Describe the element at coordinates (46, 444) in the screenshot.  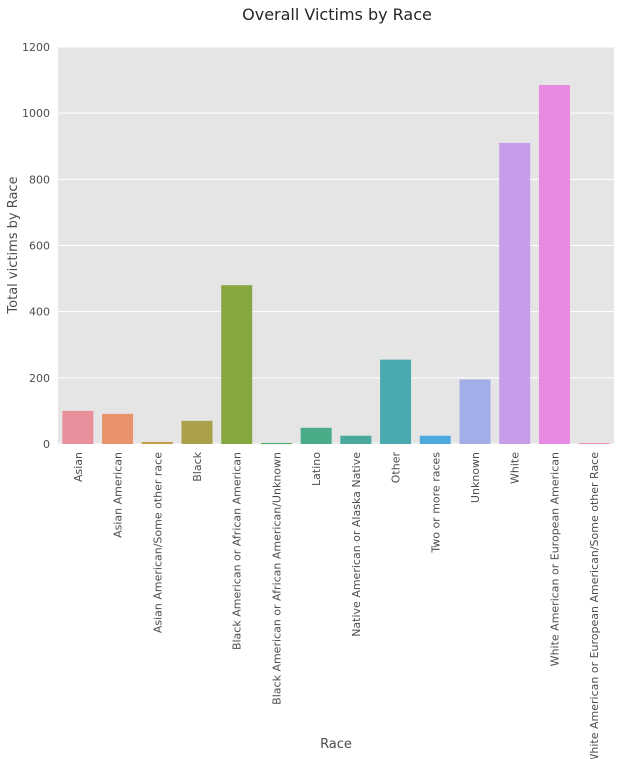
I see `y-tick-label: 0` at that location.